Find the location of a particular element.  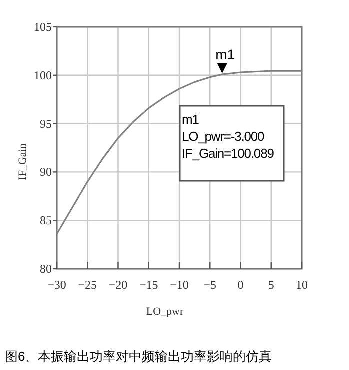

caption: 图6、本振输出功率对中频输出功率影响的仿真 is located at coordinates (138, 356).